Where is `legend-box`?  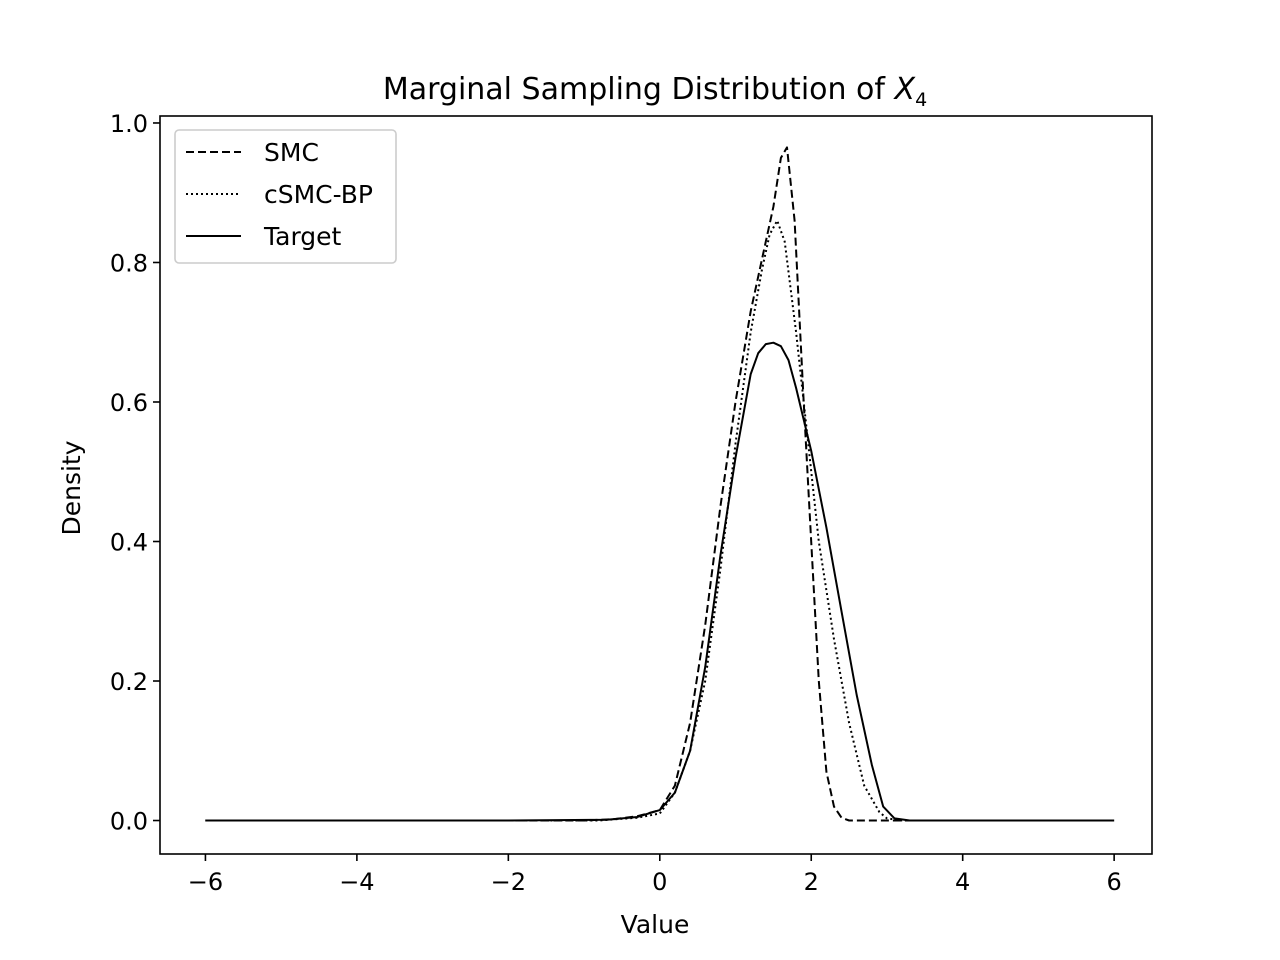
legend-box is located at coordinates (285, 196).